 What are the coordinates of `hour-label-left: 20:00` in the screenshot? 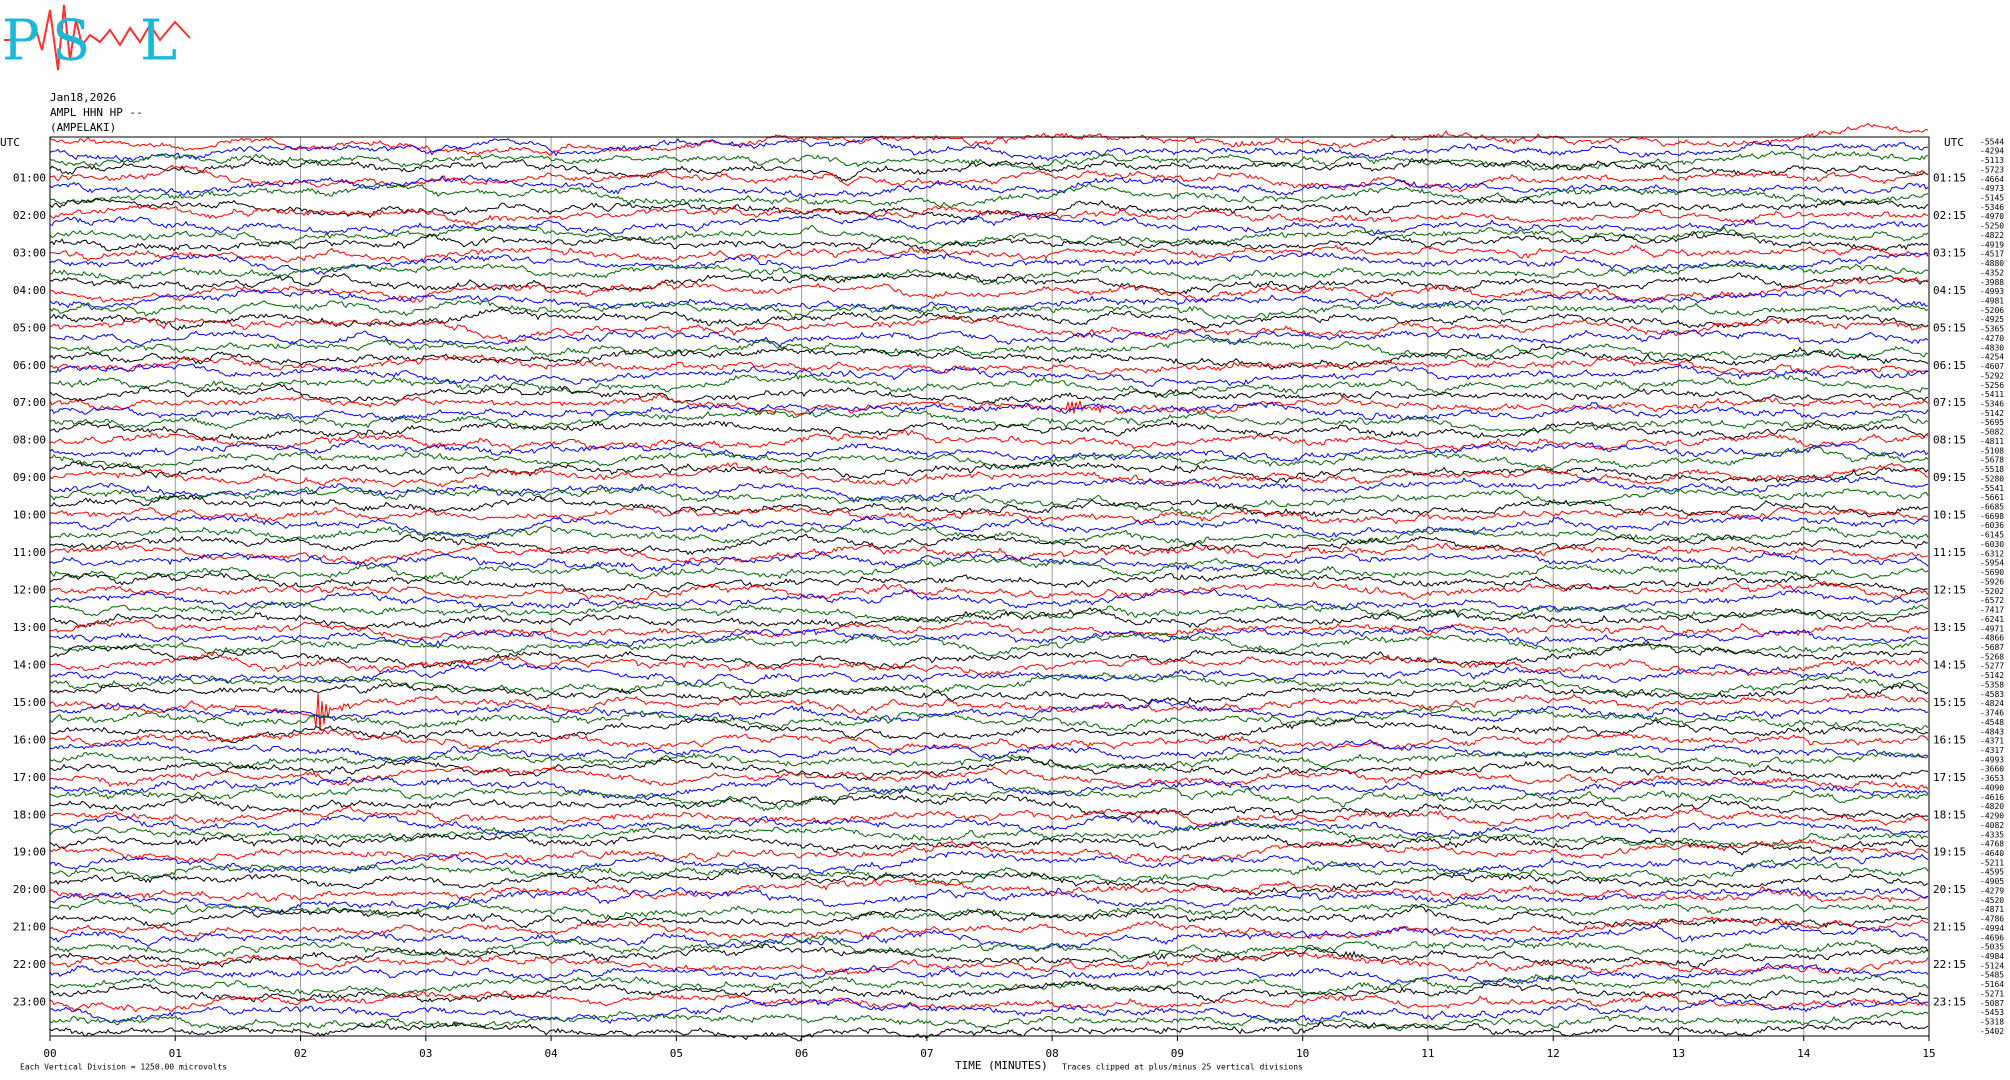 It's located at (29, 889).